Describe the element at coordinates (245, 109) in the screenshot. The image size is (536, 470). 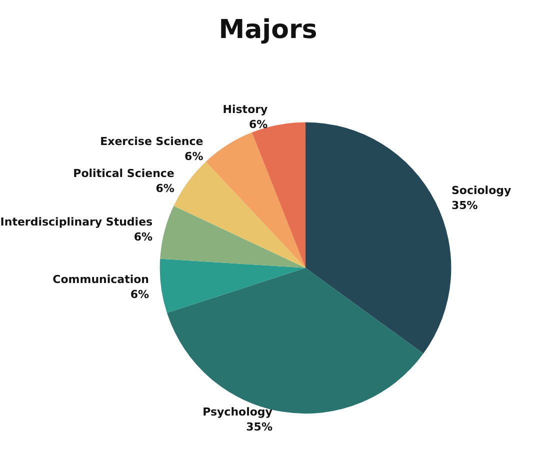
I see `slice-label: History` at that location.